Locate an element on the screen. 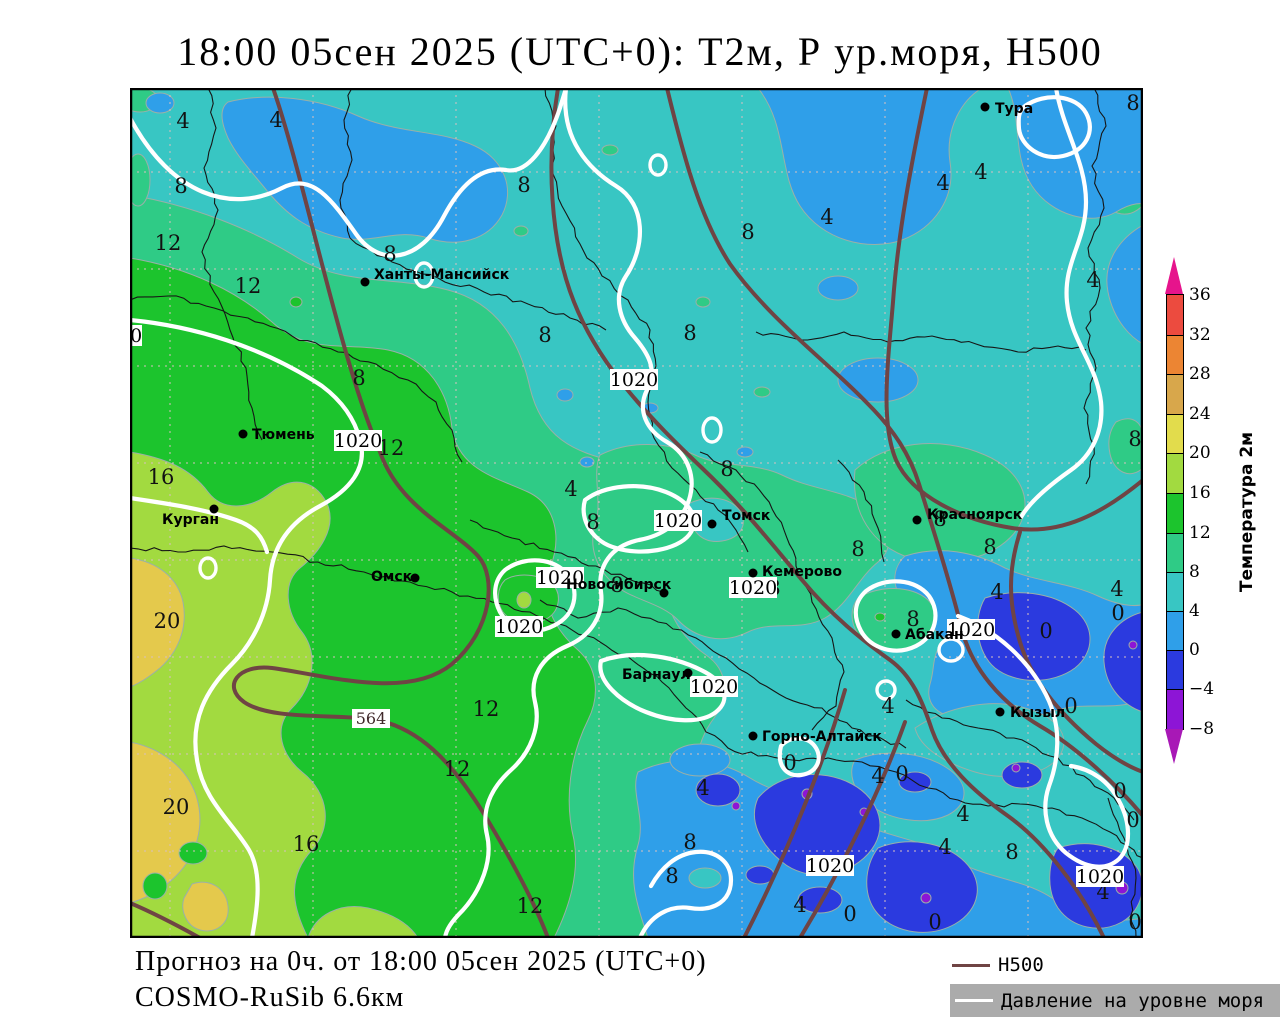  h500-contour-line is located at coordinates (794, 813).